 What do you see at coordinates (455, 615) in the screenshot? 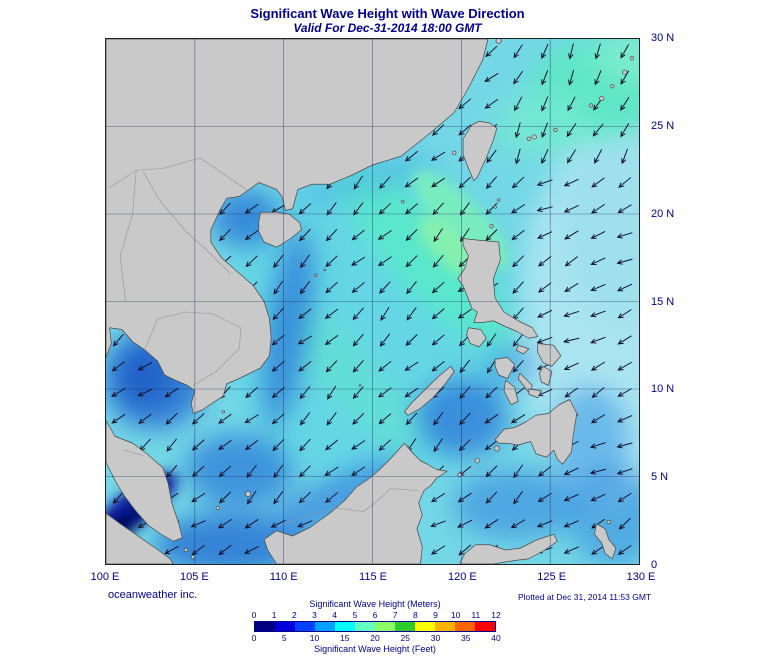
I see `meters-tick-label: 10` at bounding box center [455, 615].